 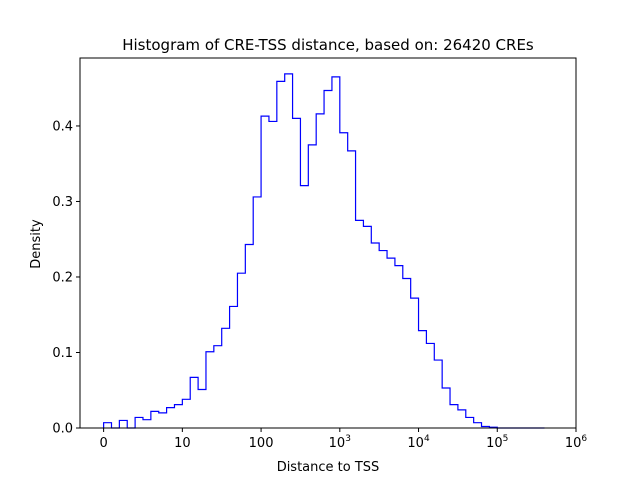 I want to click on x-axis-label: Distance to TSS, so click(x=328, y=467).